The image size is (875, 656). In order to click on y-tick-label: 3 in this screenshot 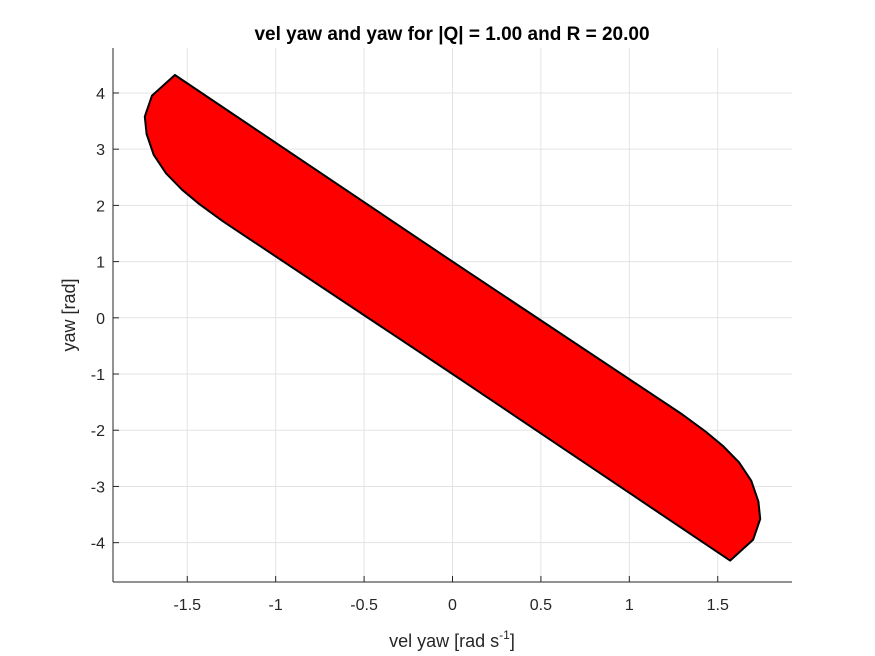, I will do `click(100, 150)`.